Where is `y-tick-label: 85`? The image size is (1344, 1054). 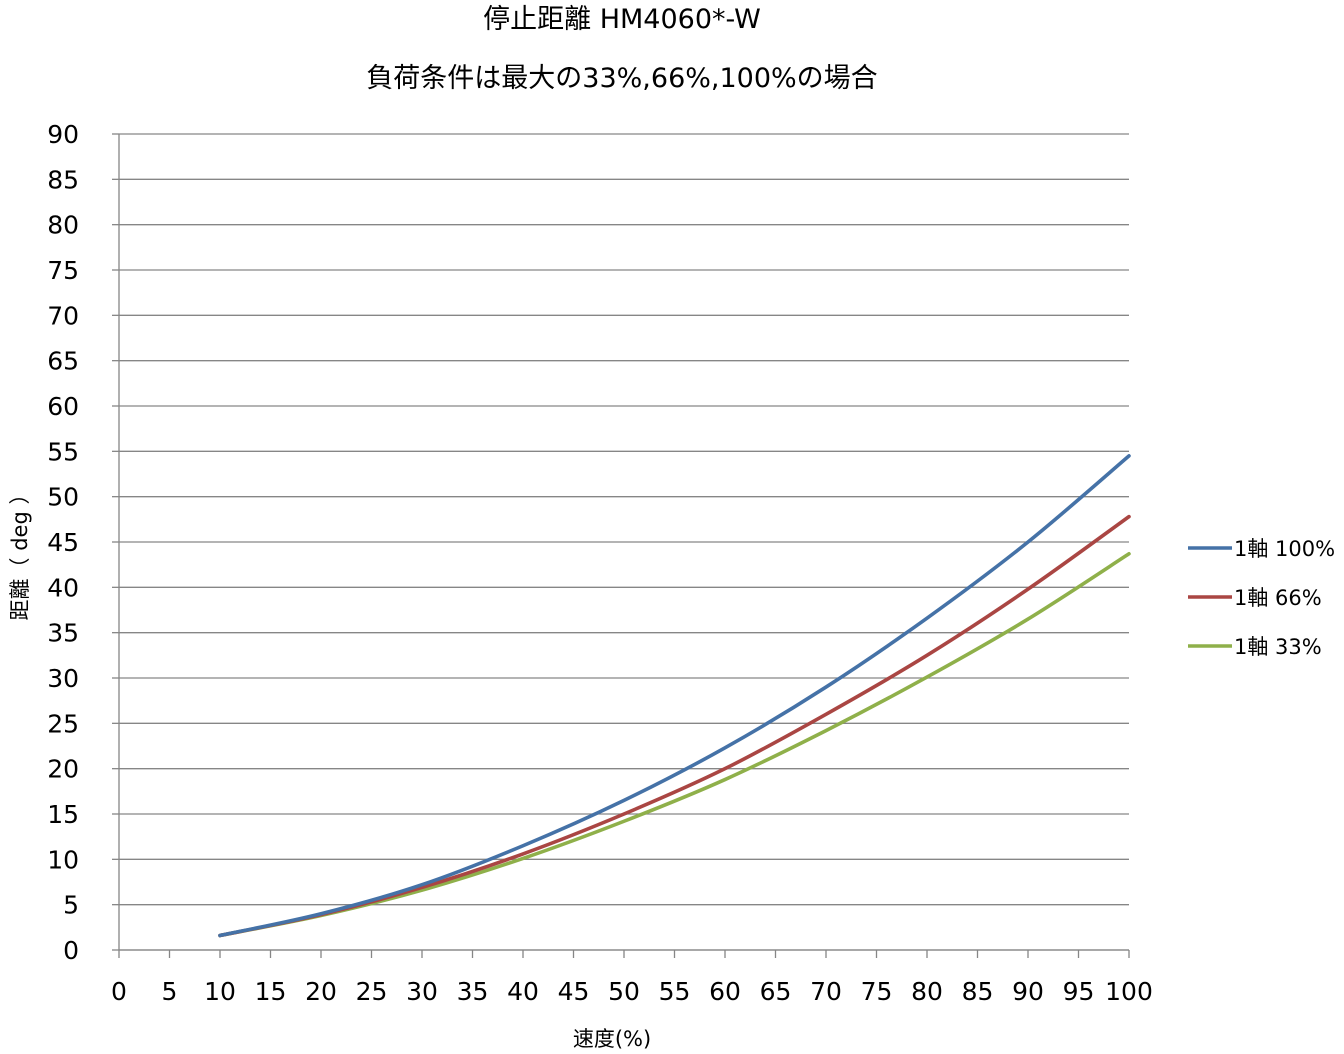
y-tick-label: 85 is located at coordinates (63, 179).